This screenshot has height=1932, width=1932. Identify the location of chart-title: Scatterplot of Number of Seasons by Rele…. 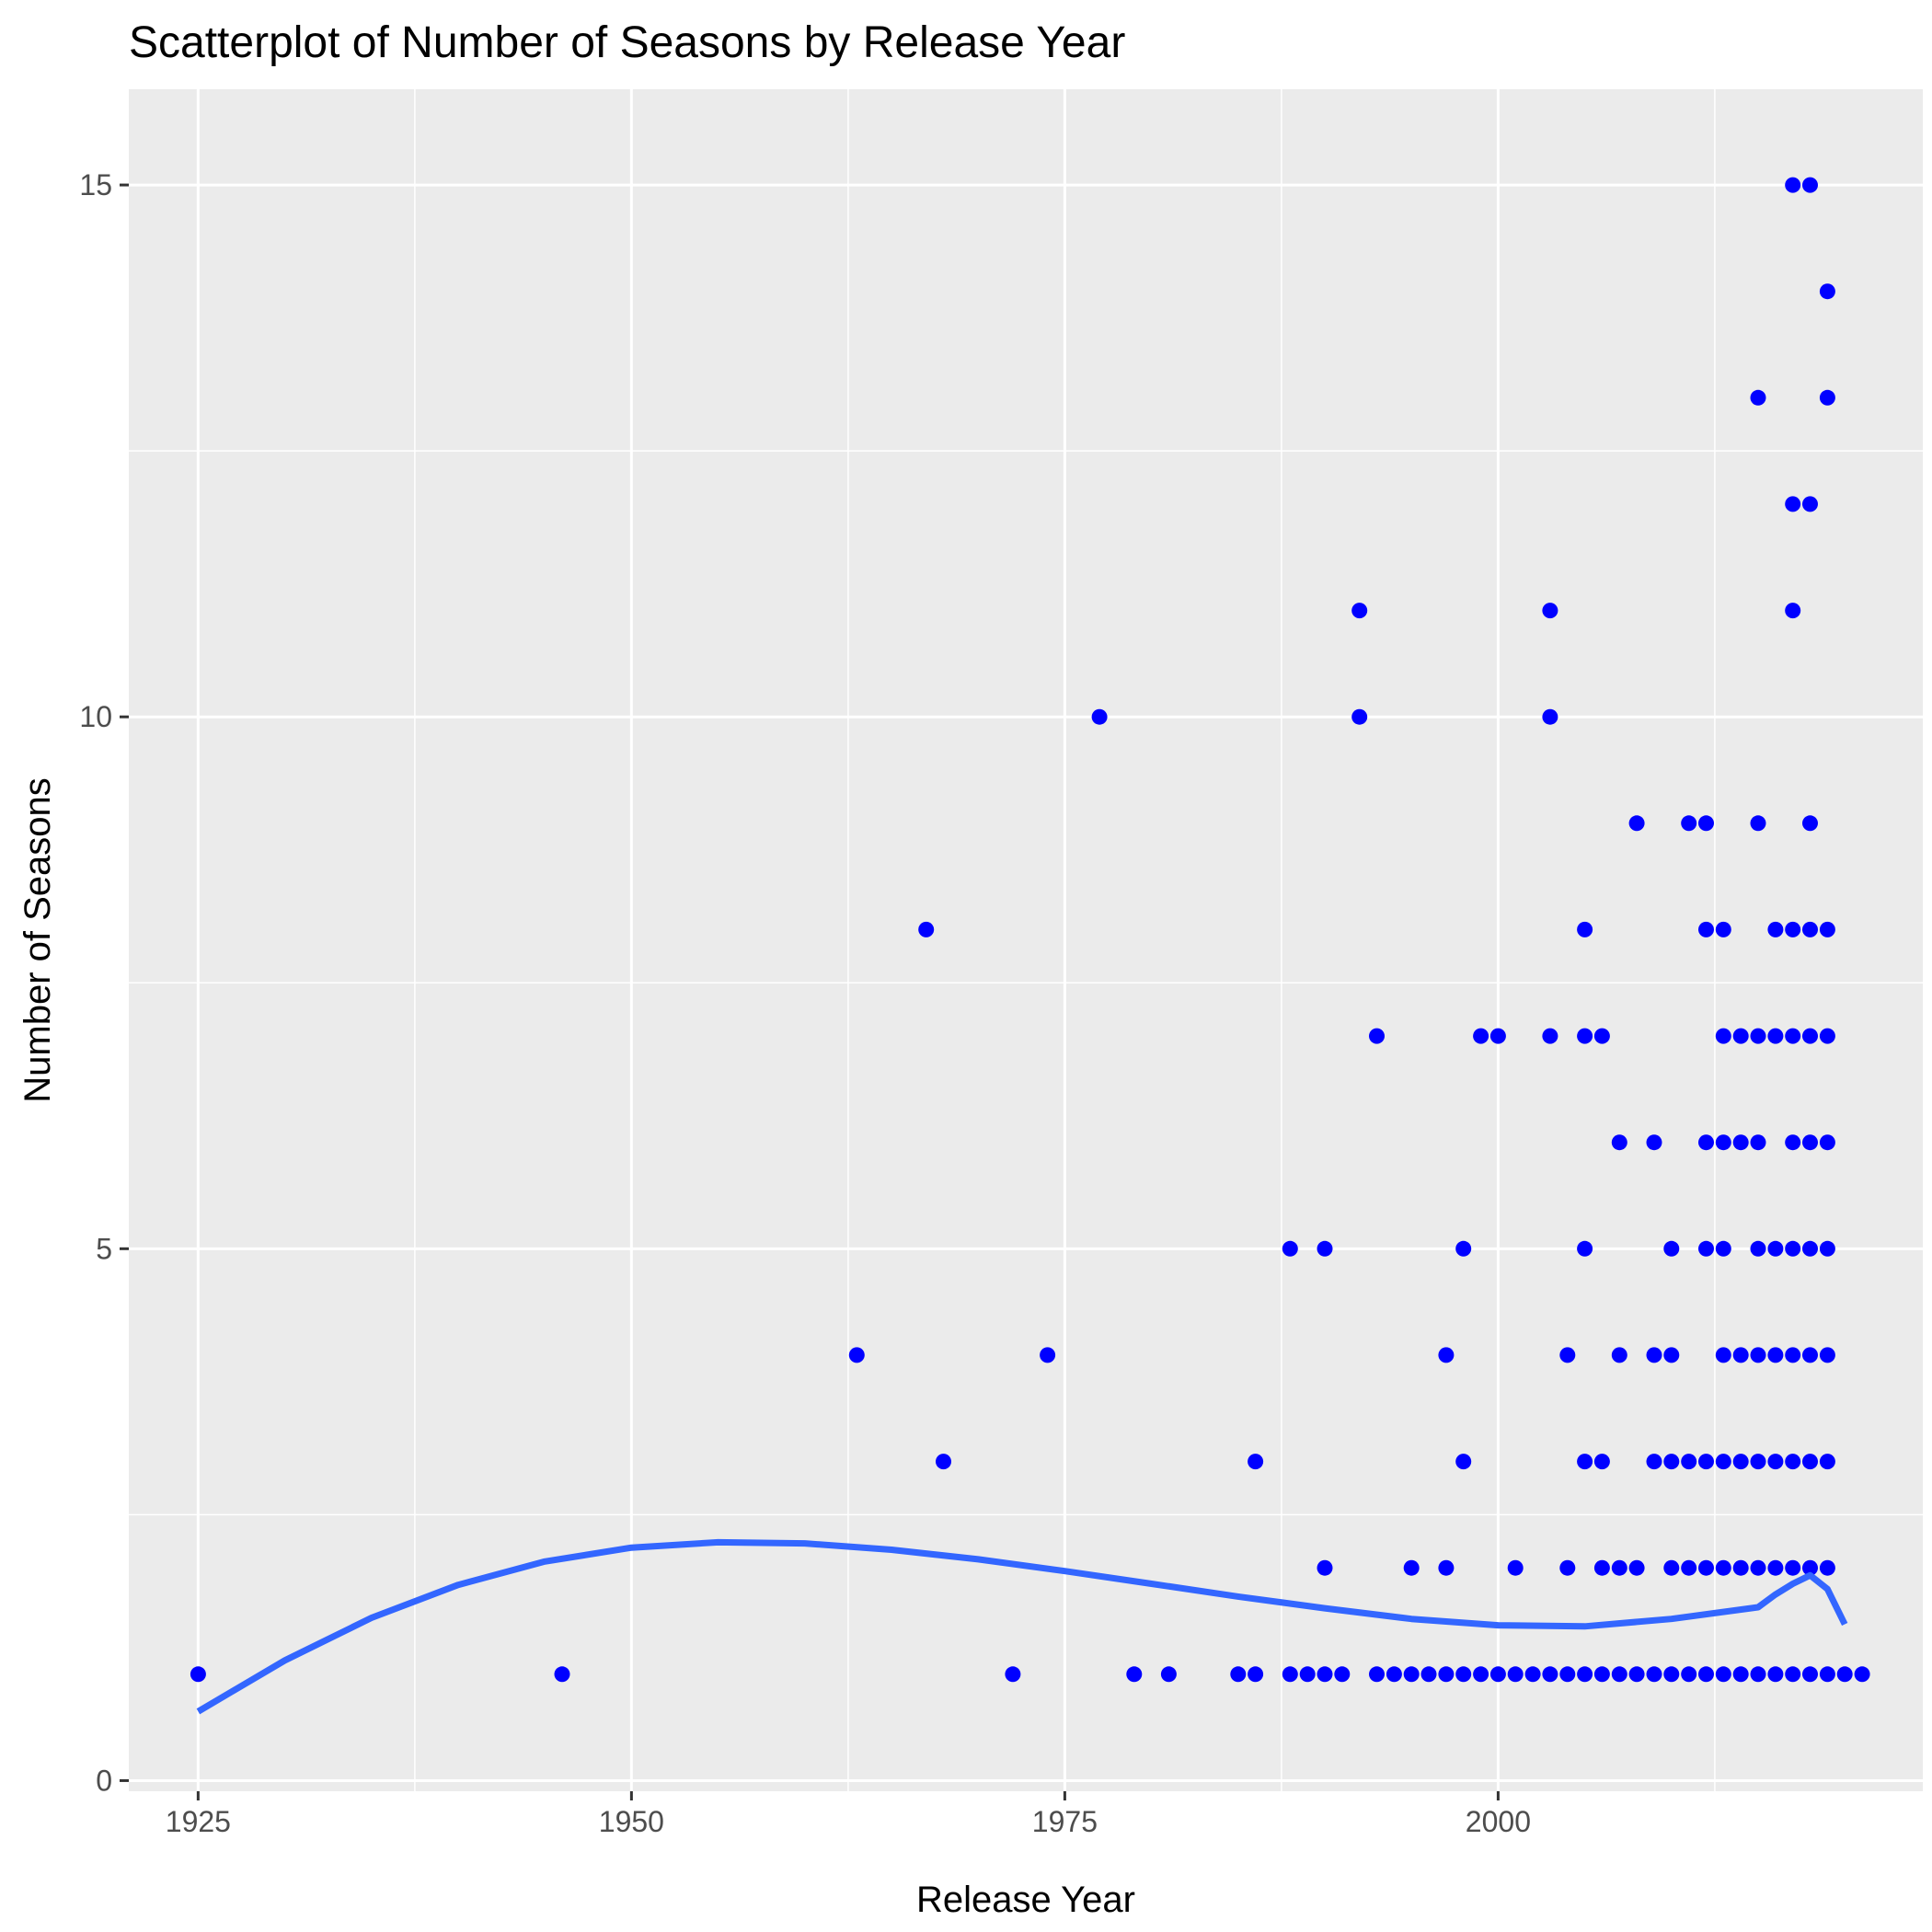
(627, 42).